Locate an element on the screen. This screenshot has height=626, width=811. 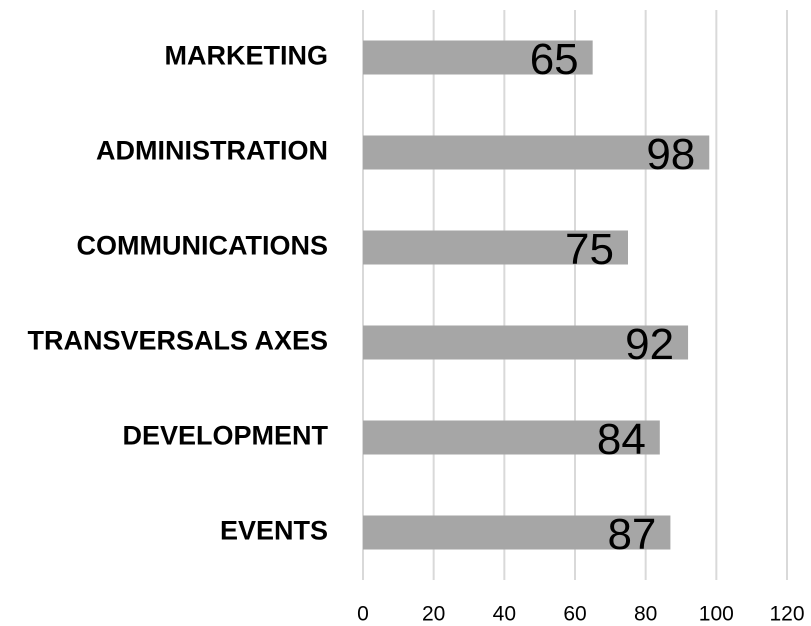
x-tick-label: 80 is located at coordinates (645, 614).